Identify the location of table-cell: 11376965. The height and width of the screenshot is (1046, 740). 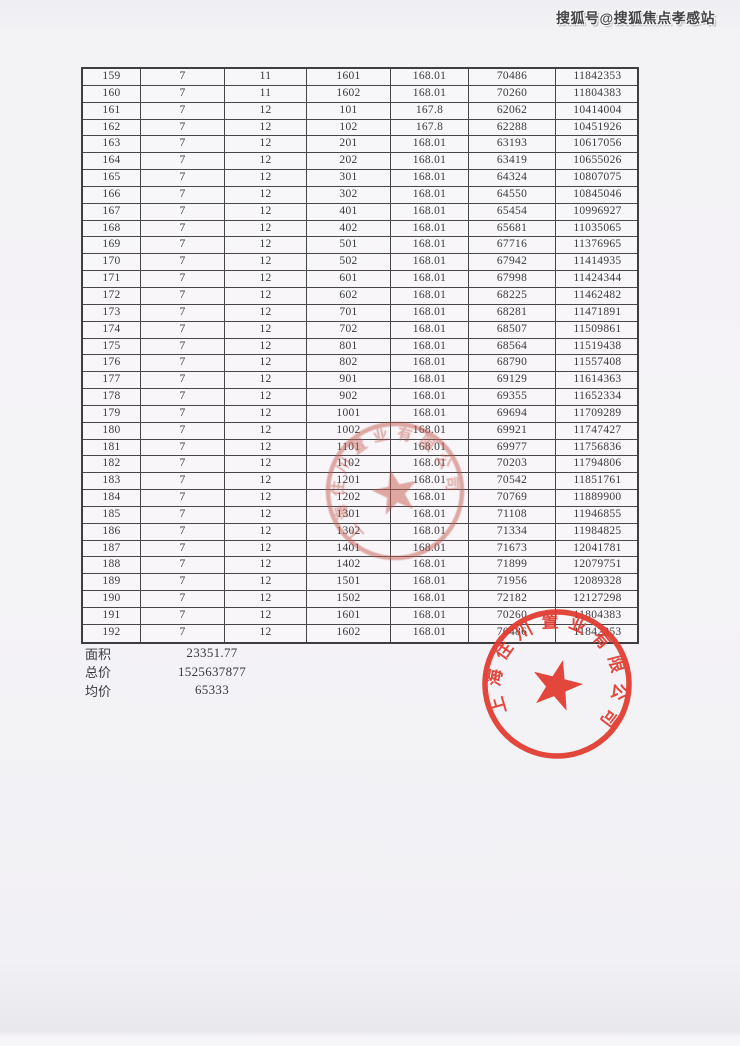
(597, 244).